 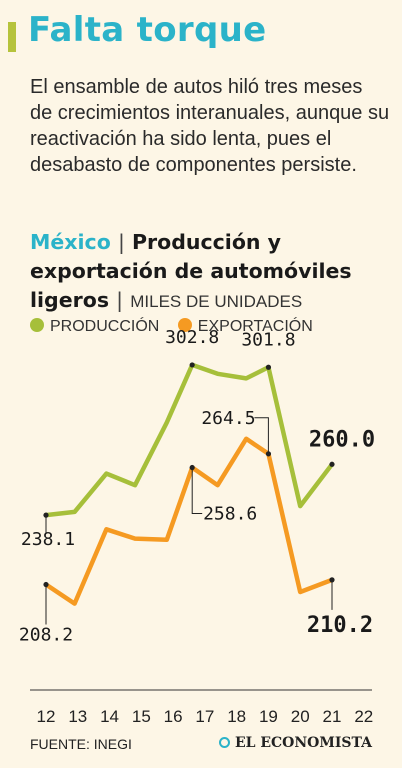 What do you see at coordinates (255, 326) in the screenshot?
I see `legend-label-export: EXPORTACIÓN` at bounding box center [255, 326].